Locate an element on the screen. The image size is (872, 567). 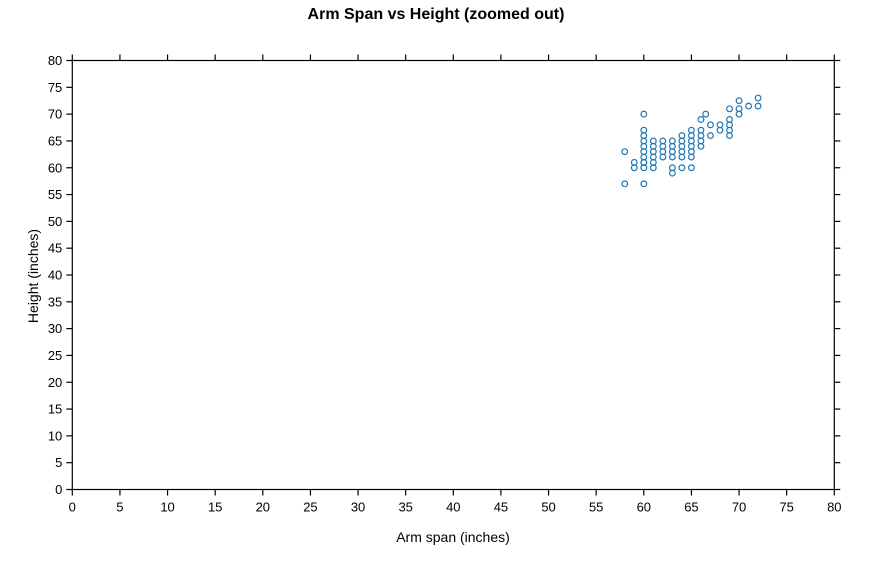
x-tick-label: 75 is located at coordinates (786, 507).